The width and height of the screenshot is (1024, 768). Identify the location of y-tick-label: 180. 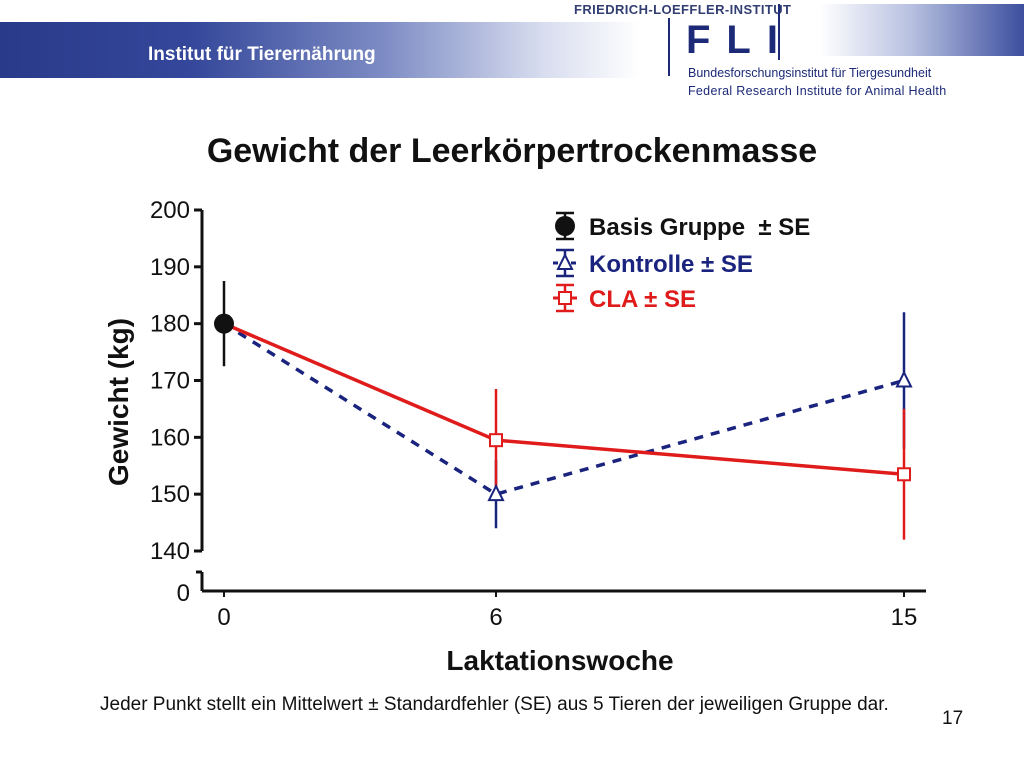
(170, 324).